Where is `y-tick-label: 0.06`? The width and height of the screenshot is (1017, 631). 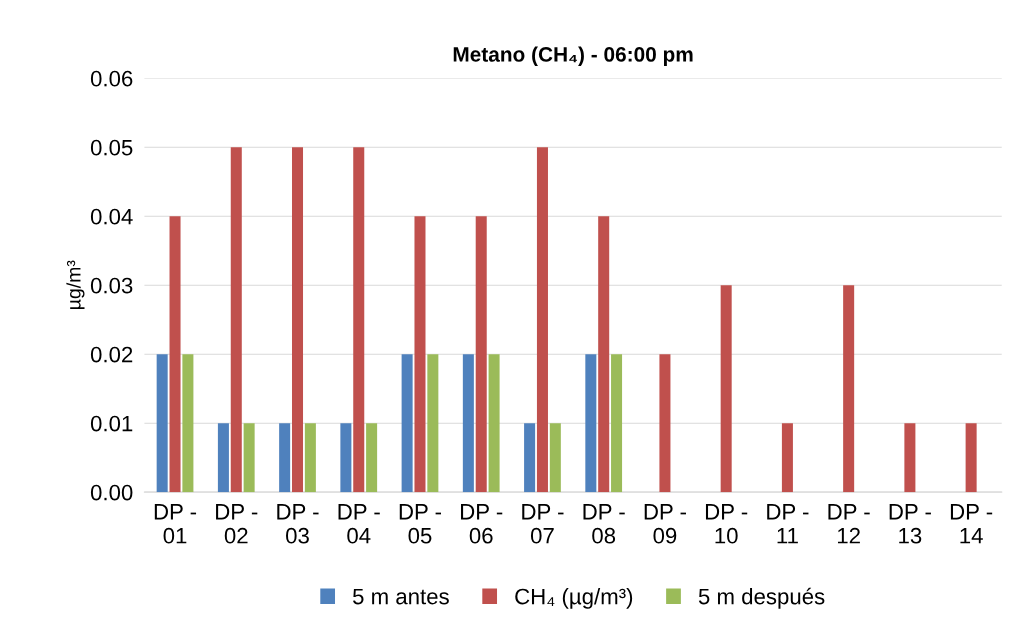
y-tick-label: 0.06 is located at coordinates (111, 78).